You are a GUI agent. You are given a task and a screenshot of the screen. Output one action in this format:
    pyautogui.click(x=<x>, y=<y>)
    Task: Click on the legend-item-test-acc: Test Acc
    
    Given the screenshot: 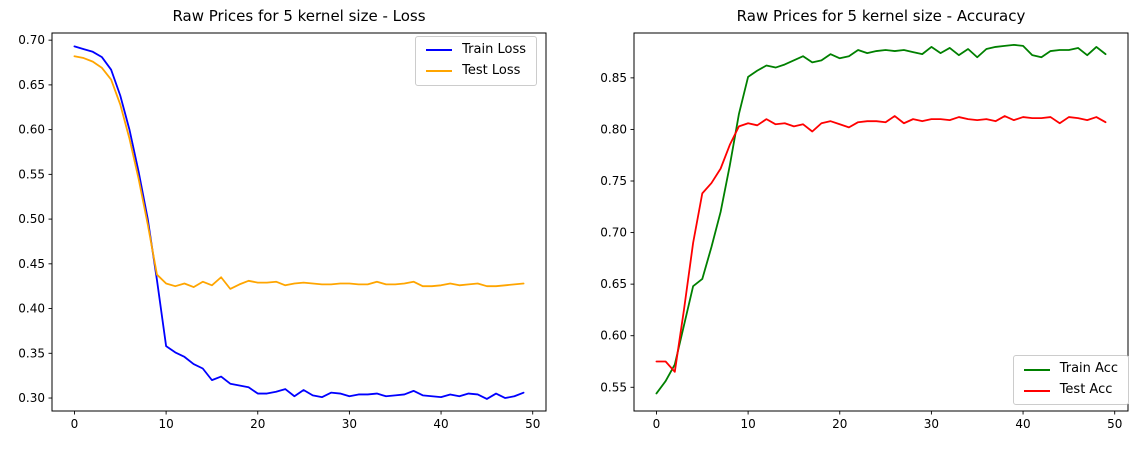 What is the action you would take?
    pyautogui.click(x=1070, y=390)
    